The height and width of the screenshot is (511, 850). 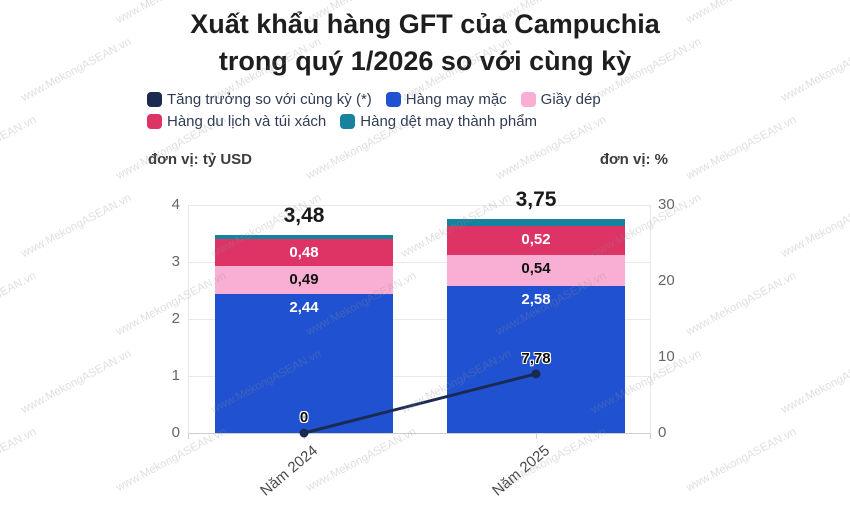 I want to click on legend-item: Hàng du lịch và túi xách, so click(x=236, y=121).